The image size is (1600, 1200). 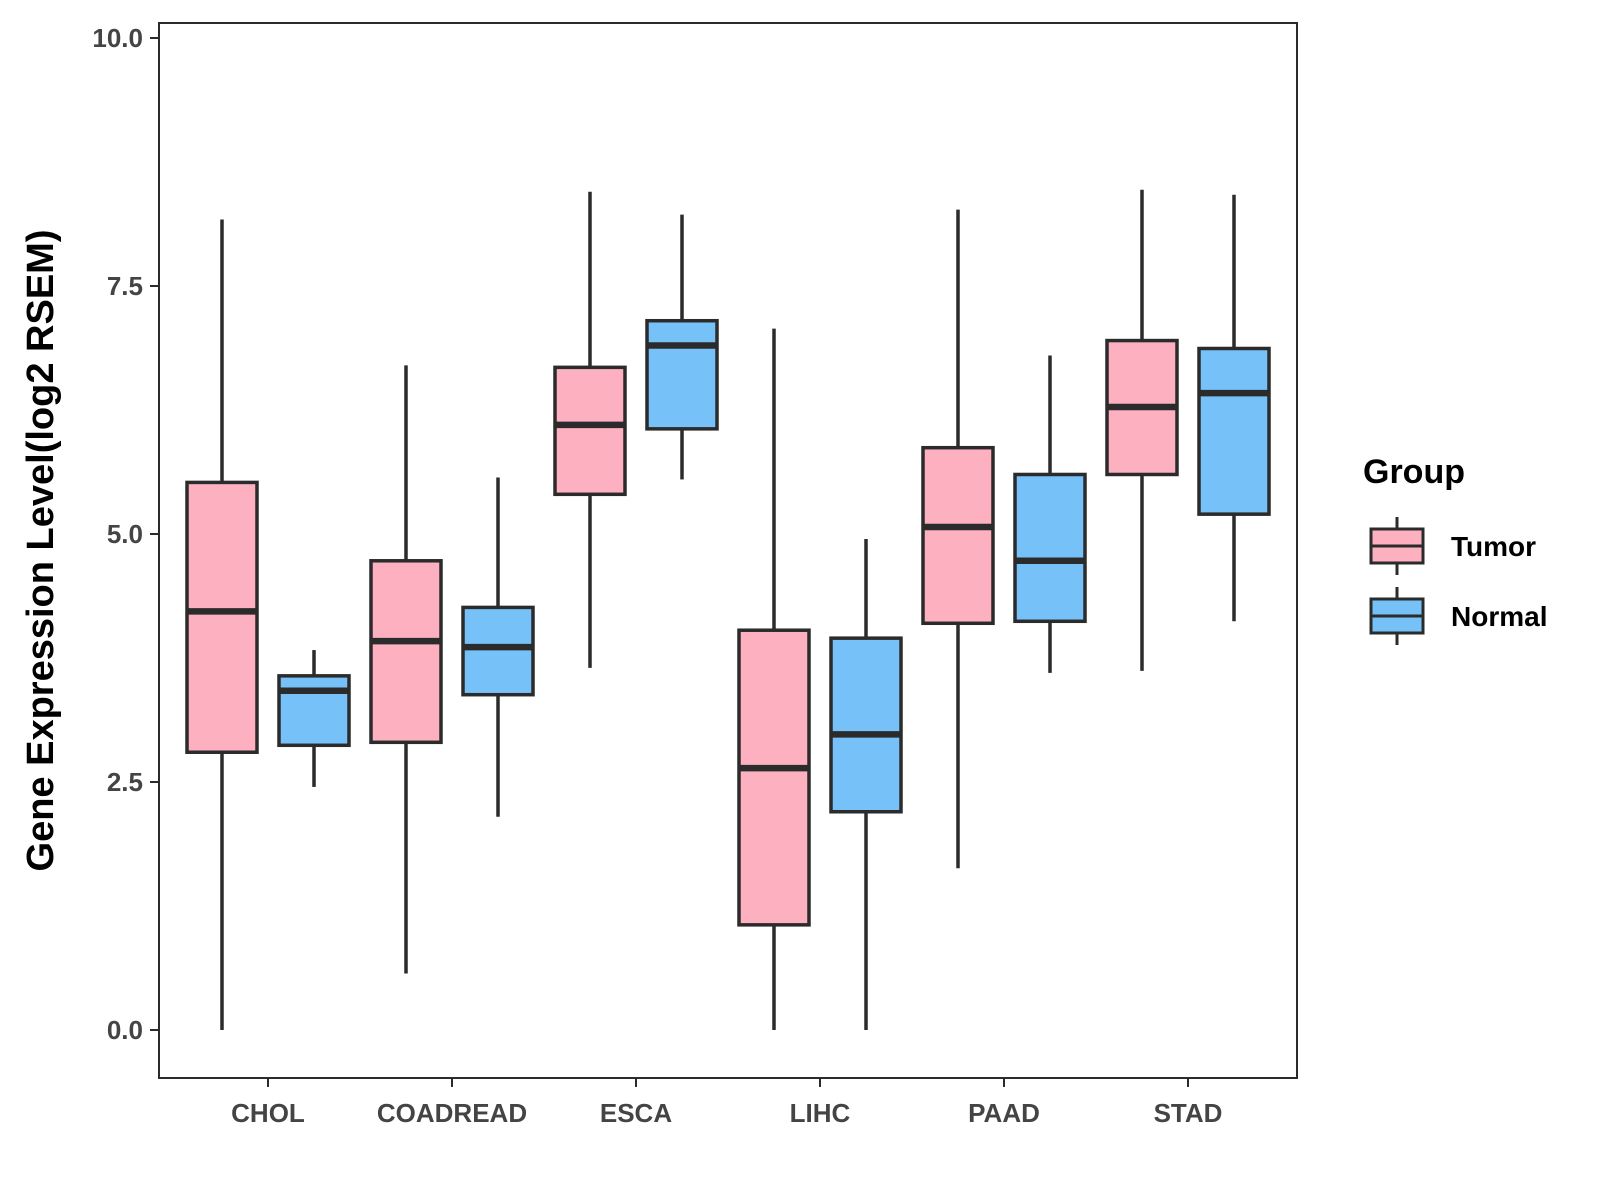 I want to click on y-axis-title: Gene Expression Level(log2 RSEM), so click(x=41, y=551).